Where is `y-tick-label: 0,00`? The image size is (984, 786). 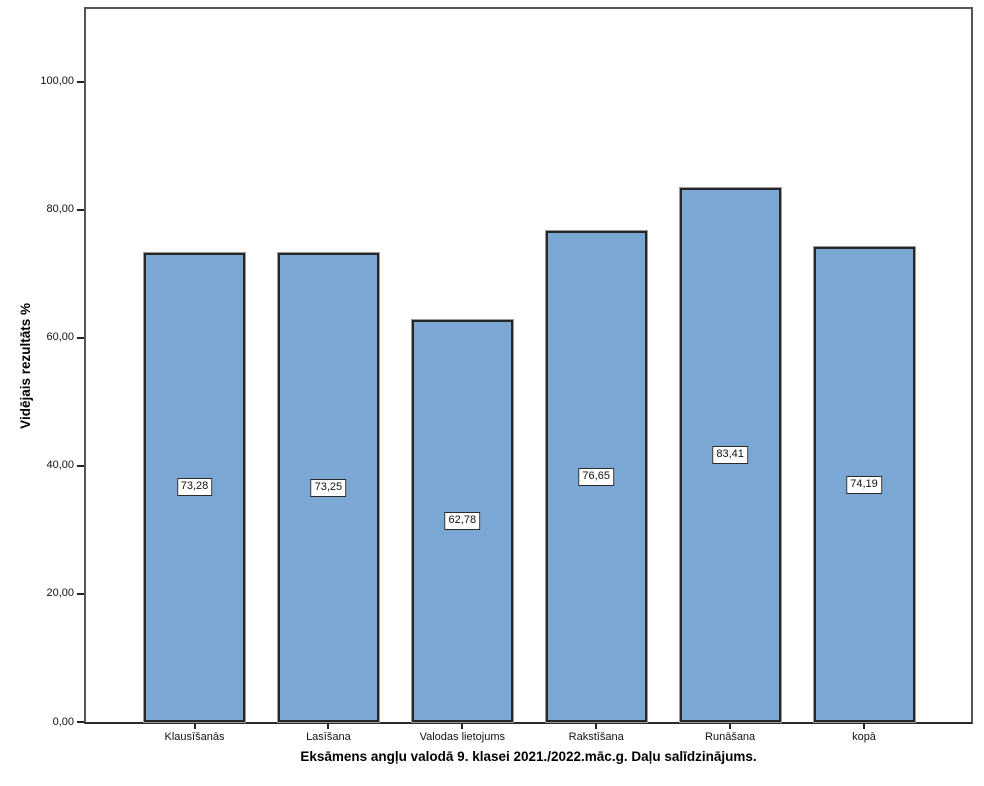
y-tick-label: 0,00 is located at coordinates (63, 721).